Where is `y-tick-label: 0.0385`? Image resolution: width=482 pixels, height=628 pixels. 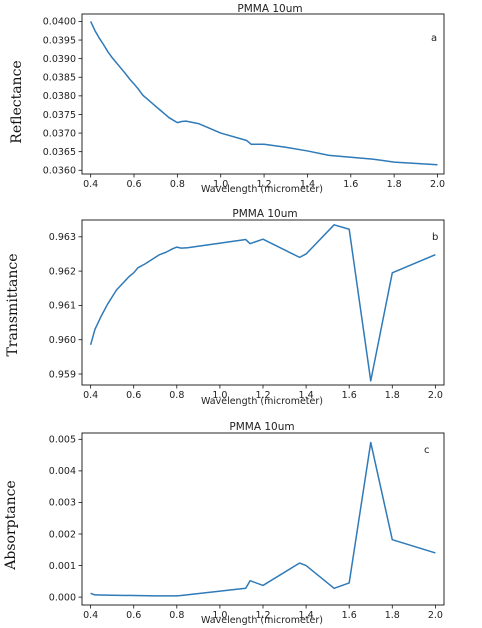
y-tick-label: 0.0385 is located at coordinates (59, 78).